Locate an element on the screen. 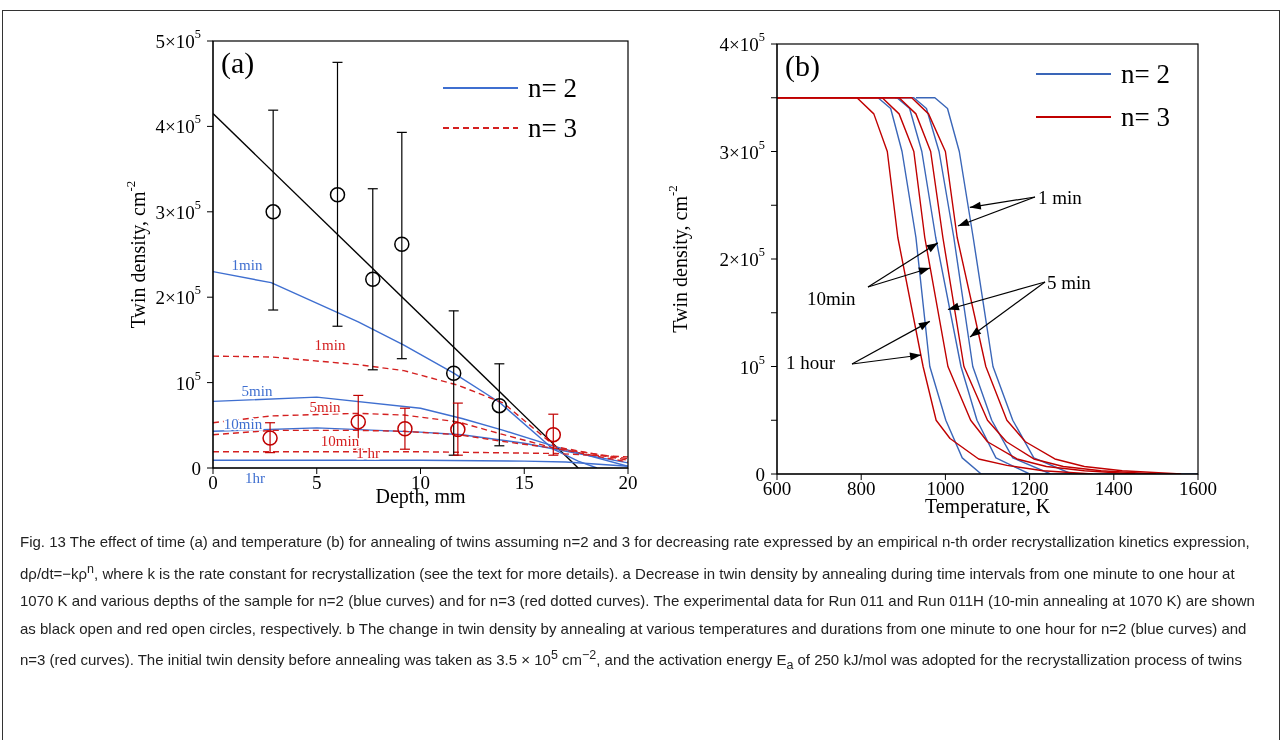  annotation: 1 hour is located at coordinates (811, 362).